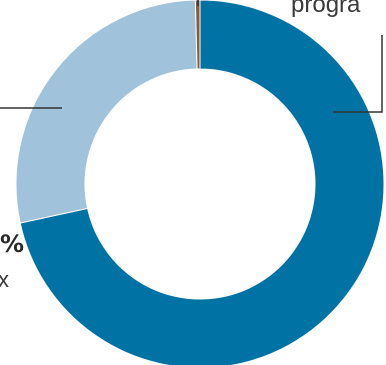  Describe the element at coordinates (12, 244) in the screenshot. I see `left-value-label: %` at that location.